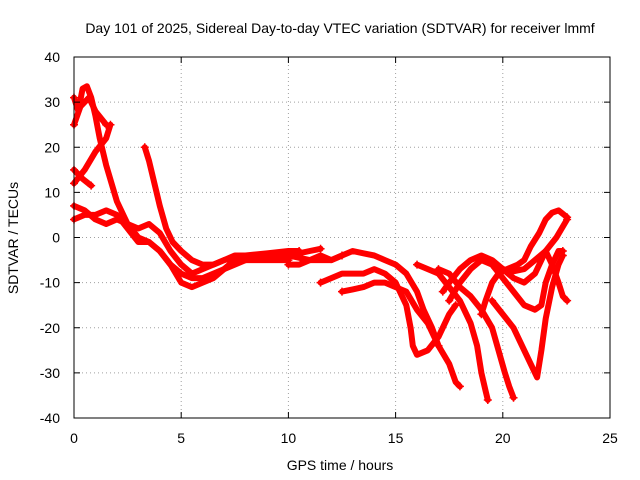 The width and height of the screenshot is (640, 480). What do you see at coordinates (50, 418) in the screenshot?
I see `y-tick-label: -40` at bounding box center [50, 418].